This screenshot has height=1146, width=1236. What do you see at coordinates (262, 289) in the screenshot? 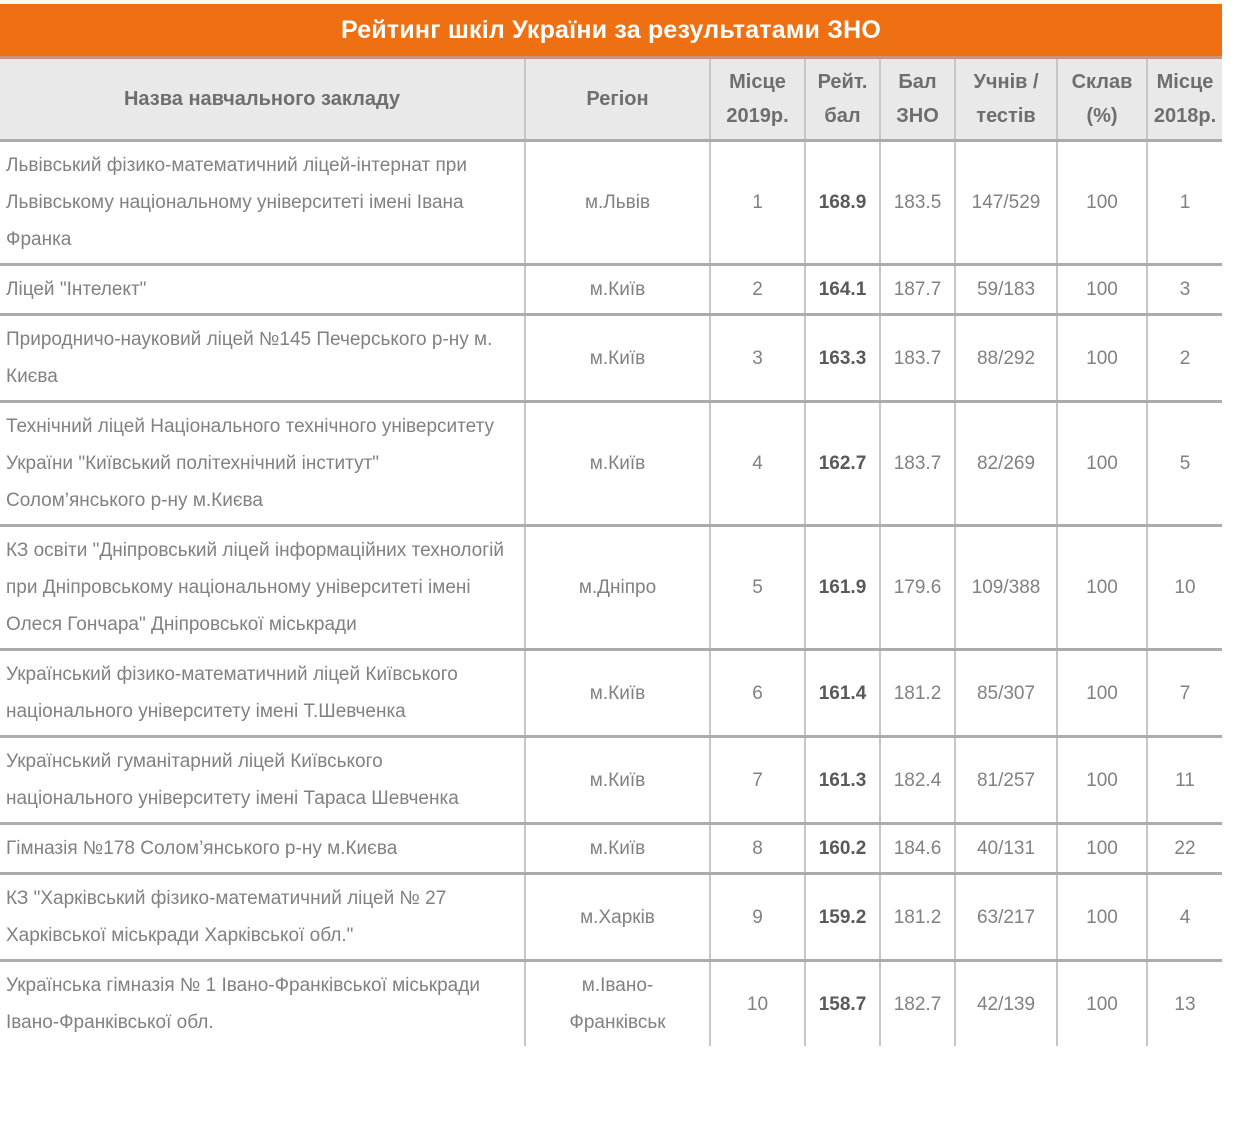
I see `school-name-cell: Ліцей "Інтелект"` at bounding box center [262, 289].